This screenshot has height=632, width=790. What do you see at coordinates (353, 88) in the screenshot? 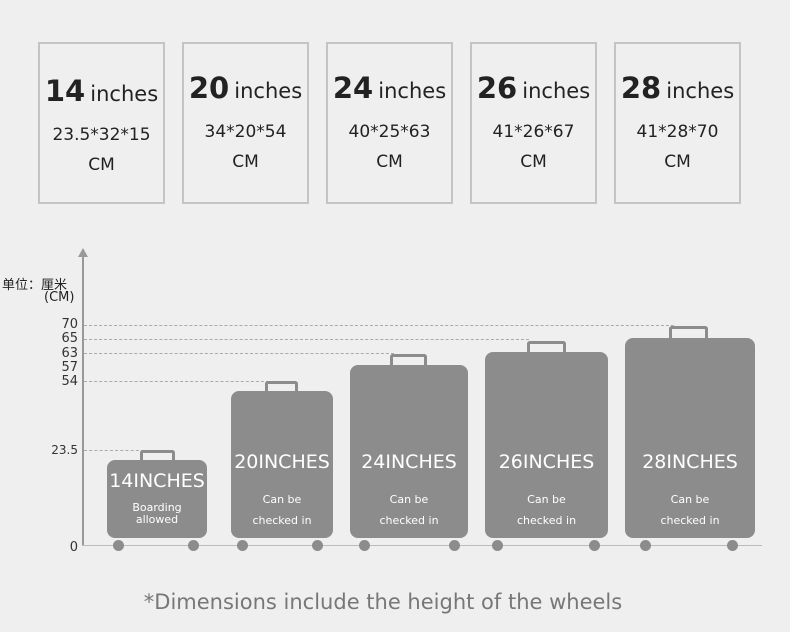
I see `size-number: 24` at bounding box center [353, 88].